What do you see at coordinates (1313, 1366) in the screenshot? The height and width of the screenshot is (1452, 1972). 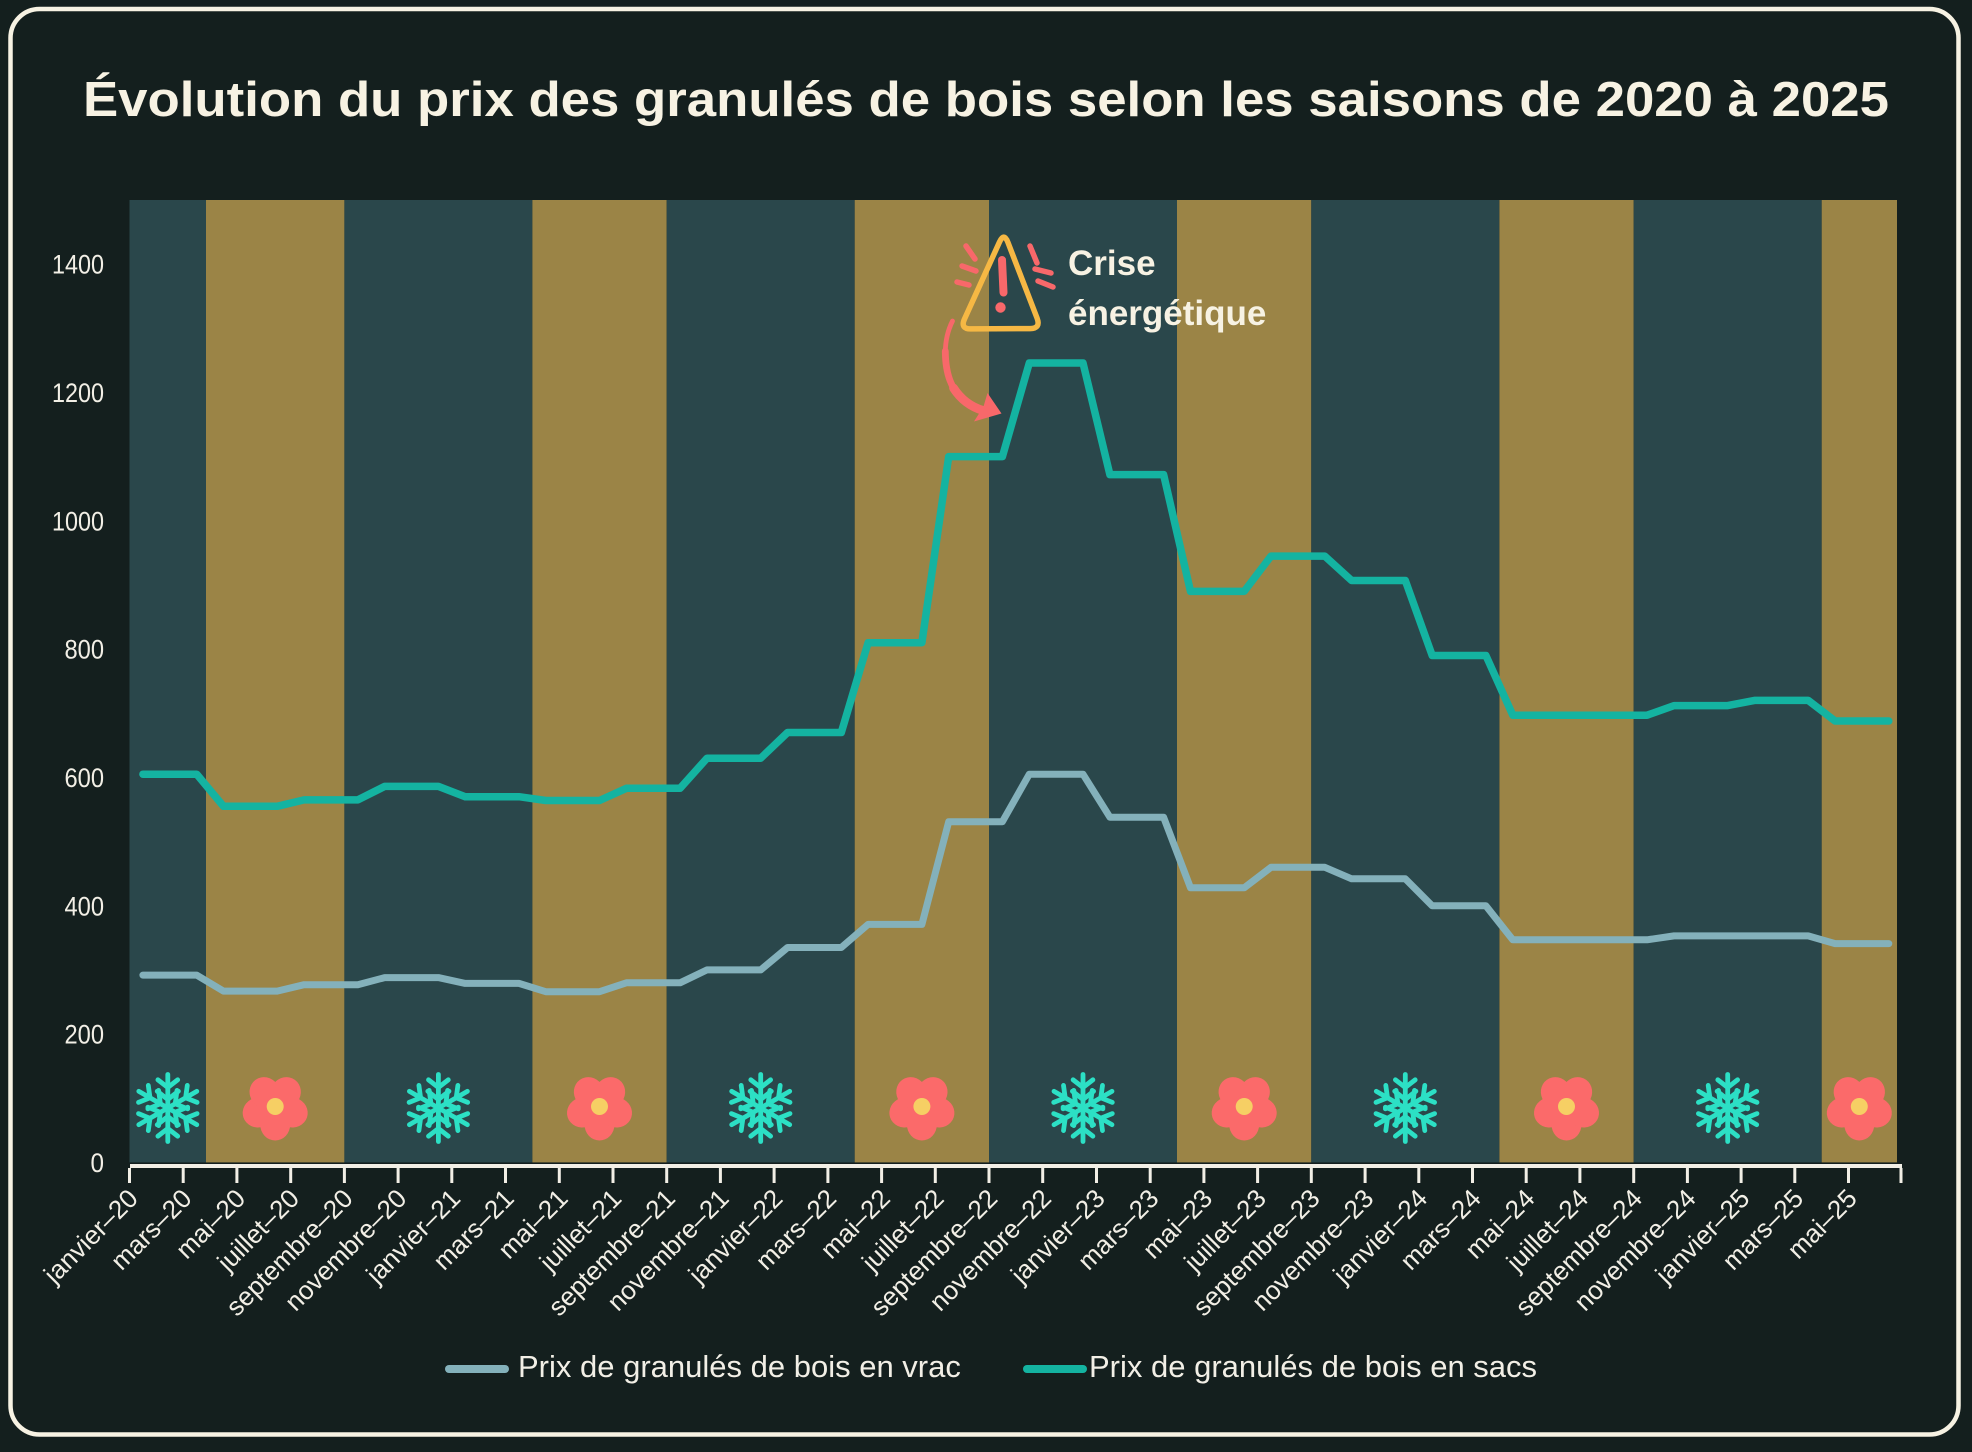 I see `svg-text:Prix de granulés de bois en sa: Prix de granulés de bois en sacs` at bounding box center [1313, 1366].